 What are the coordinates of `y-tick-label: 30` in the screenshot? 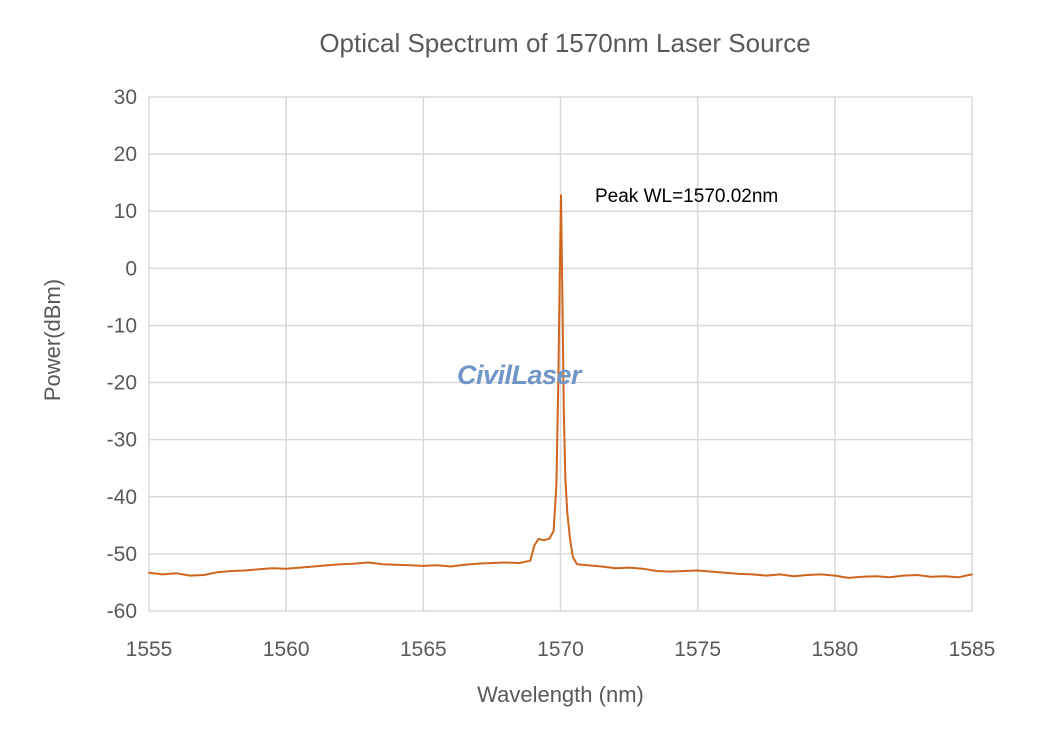 It's located at (125, 97).